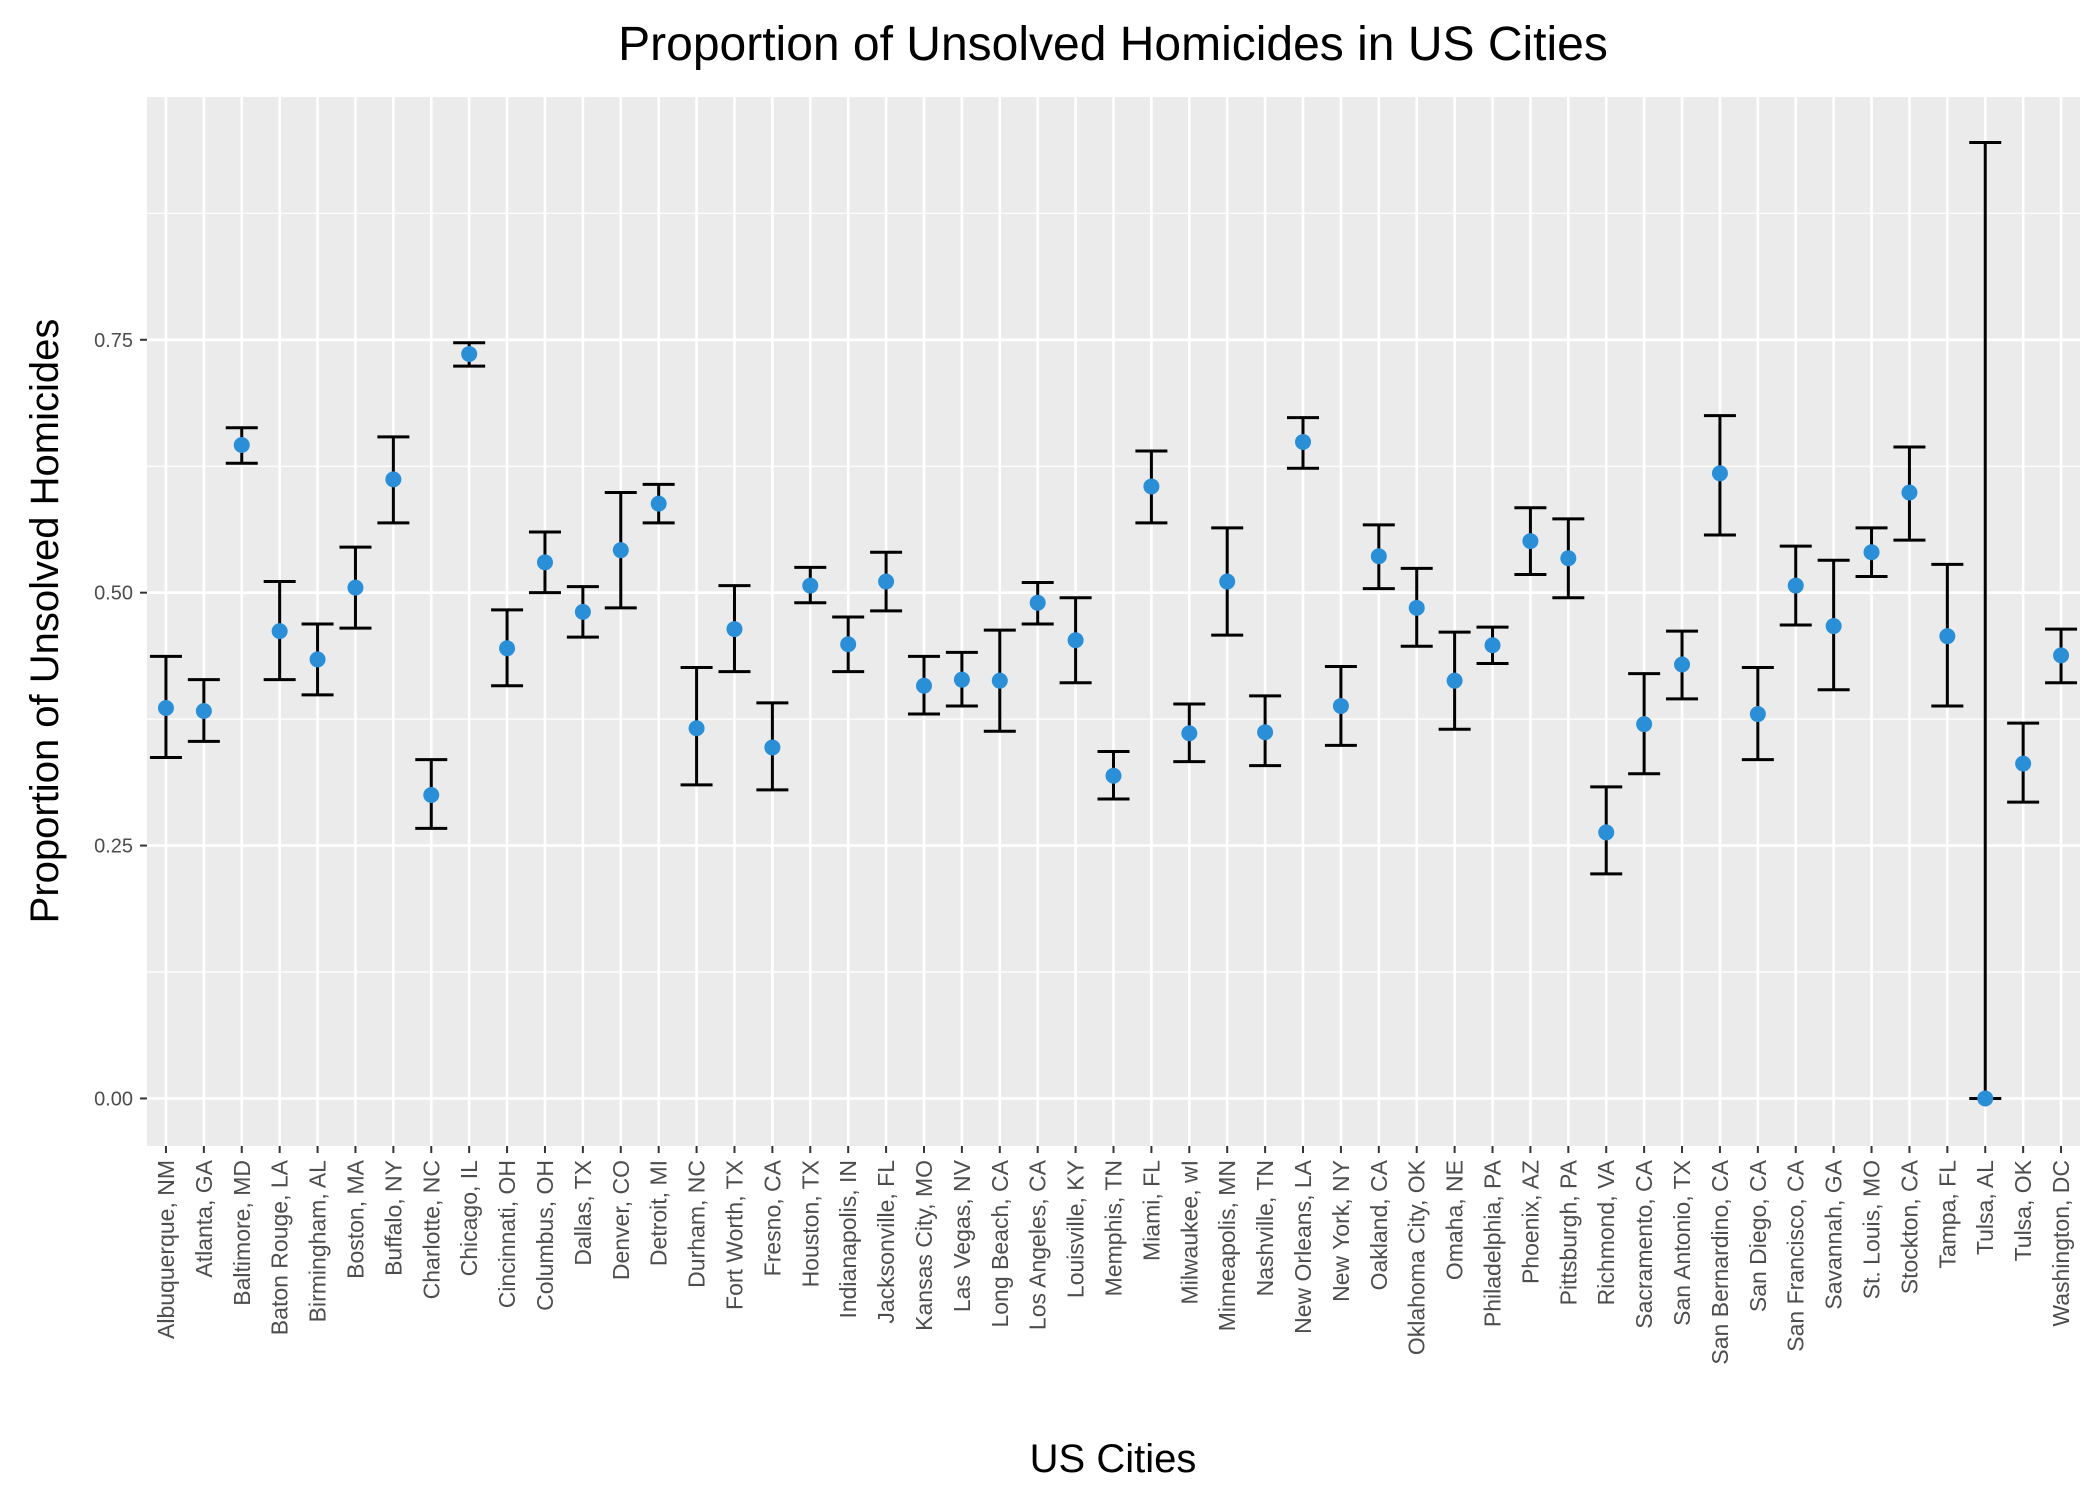  What do you see at coordinates (1568, 1232) in the screenshot?
I see `x-tick-label: Pittsburgh, PA` at bounding box center [1568, 1232].